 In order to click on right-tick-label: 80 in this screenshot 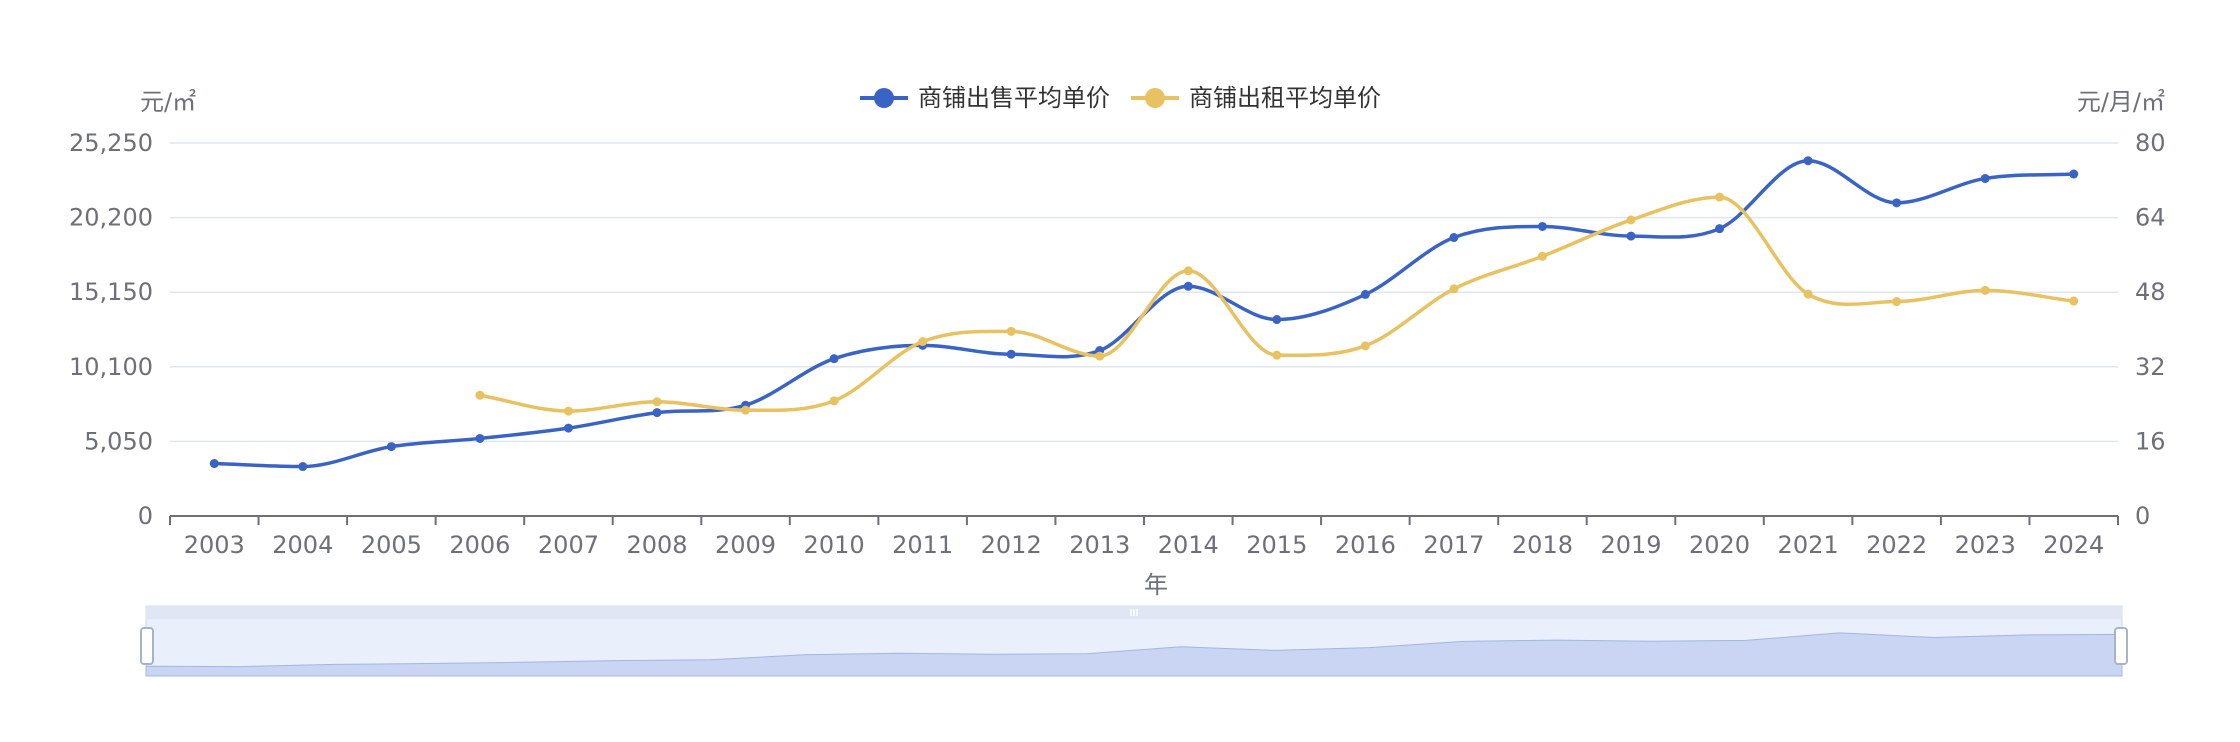, I will do `click(2150, 143)`.